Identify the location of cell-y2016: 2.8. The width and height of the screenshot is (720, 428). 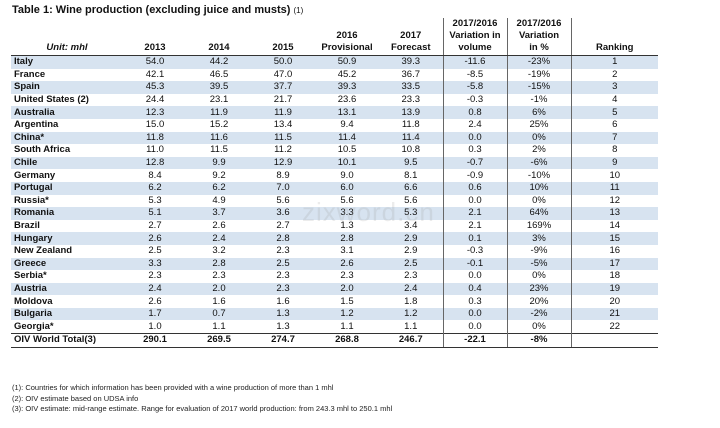
(347, 238).